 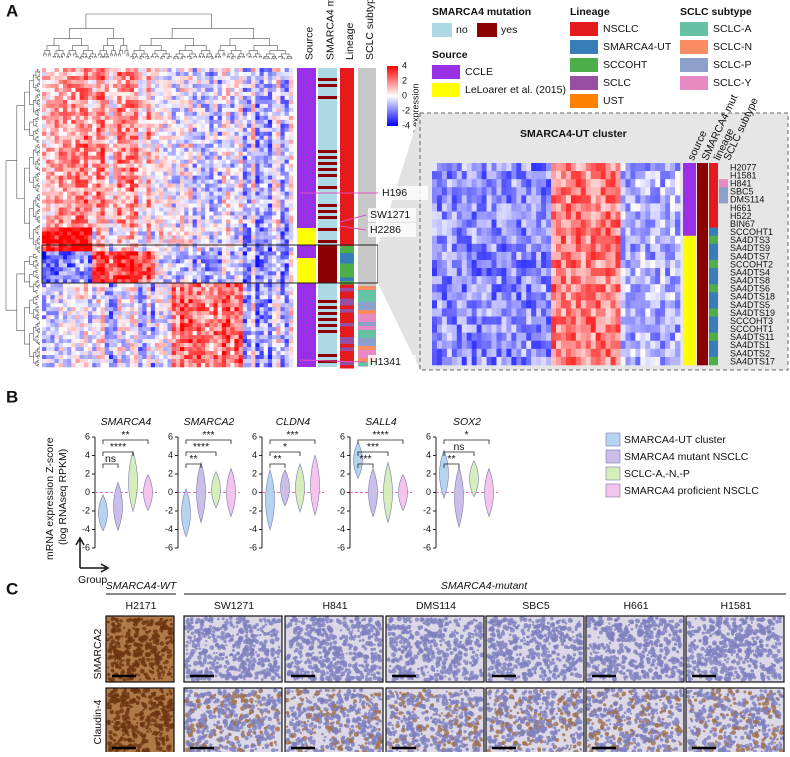 I want to click on legend-swatch, so click(x=584, y=47).